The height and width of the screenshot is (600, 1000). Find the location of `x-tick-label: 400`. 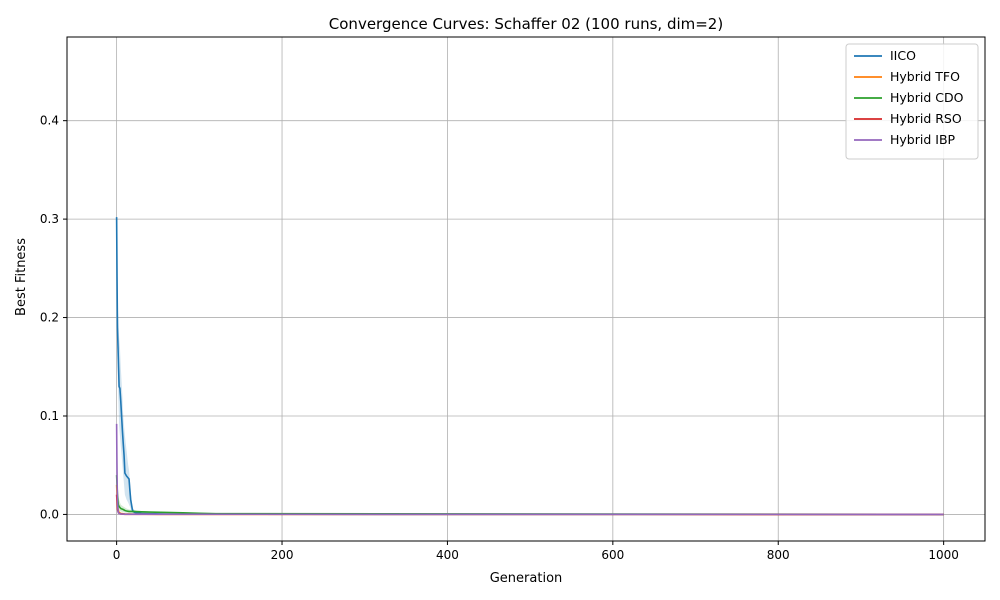

x-tick-label: 400 is located at coordinates (447, 555).